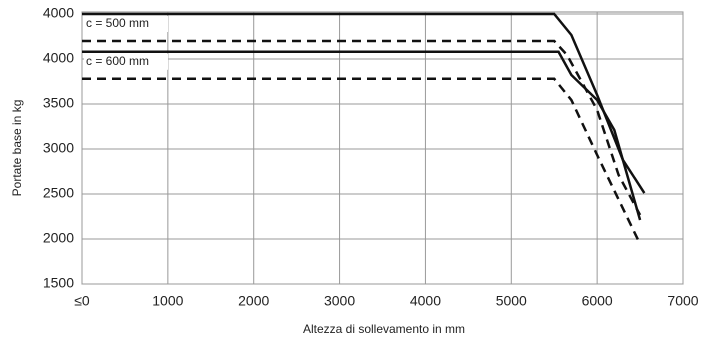 Image resolution: width=713 pixels, height=344 pixels. I want to click on x-tick-label: 4000, so click(425, 301).